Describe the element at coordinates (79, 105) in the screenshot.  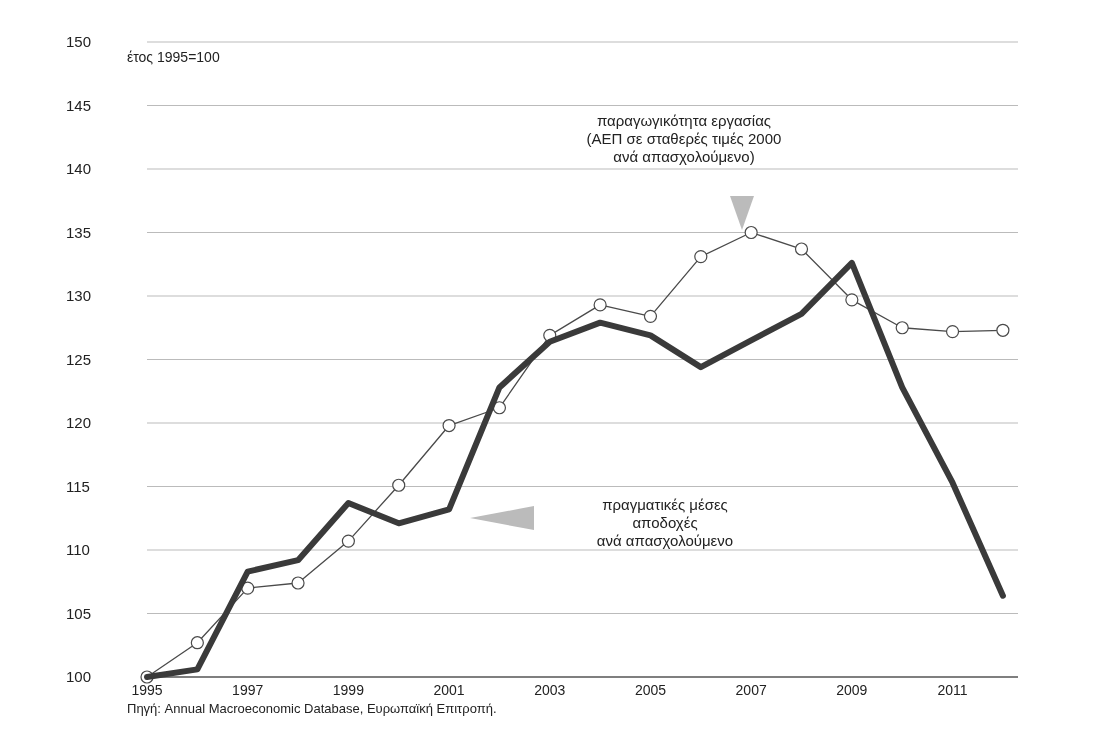
I see `y-tick-label: 145` at that location.